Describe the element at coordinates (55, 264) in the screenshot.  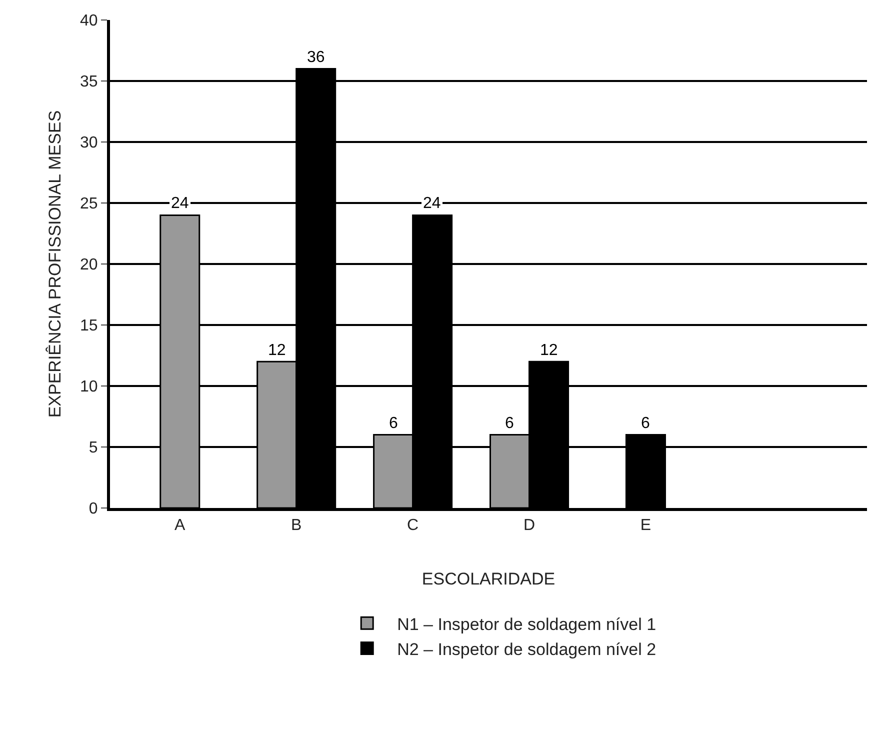
I see `y-axis-title: EXPERIÊNCIA PROFISSIONAL MESES` at that location.